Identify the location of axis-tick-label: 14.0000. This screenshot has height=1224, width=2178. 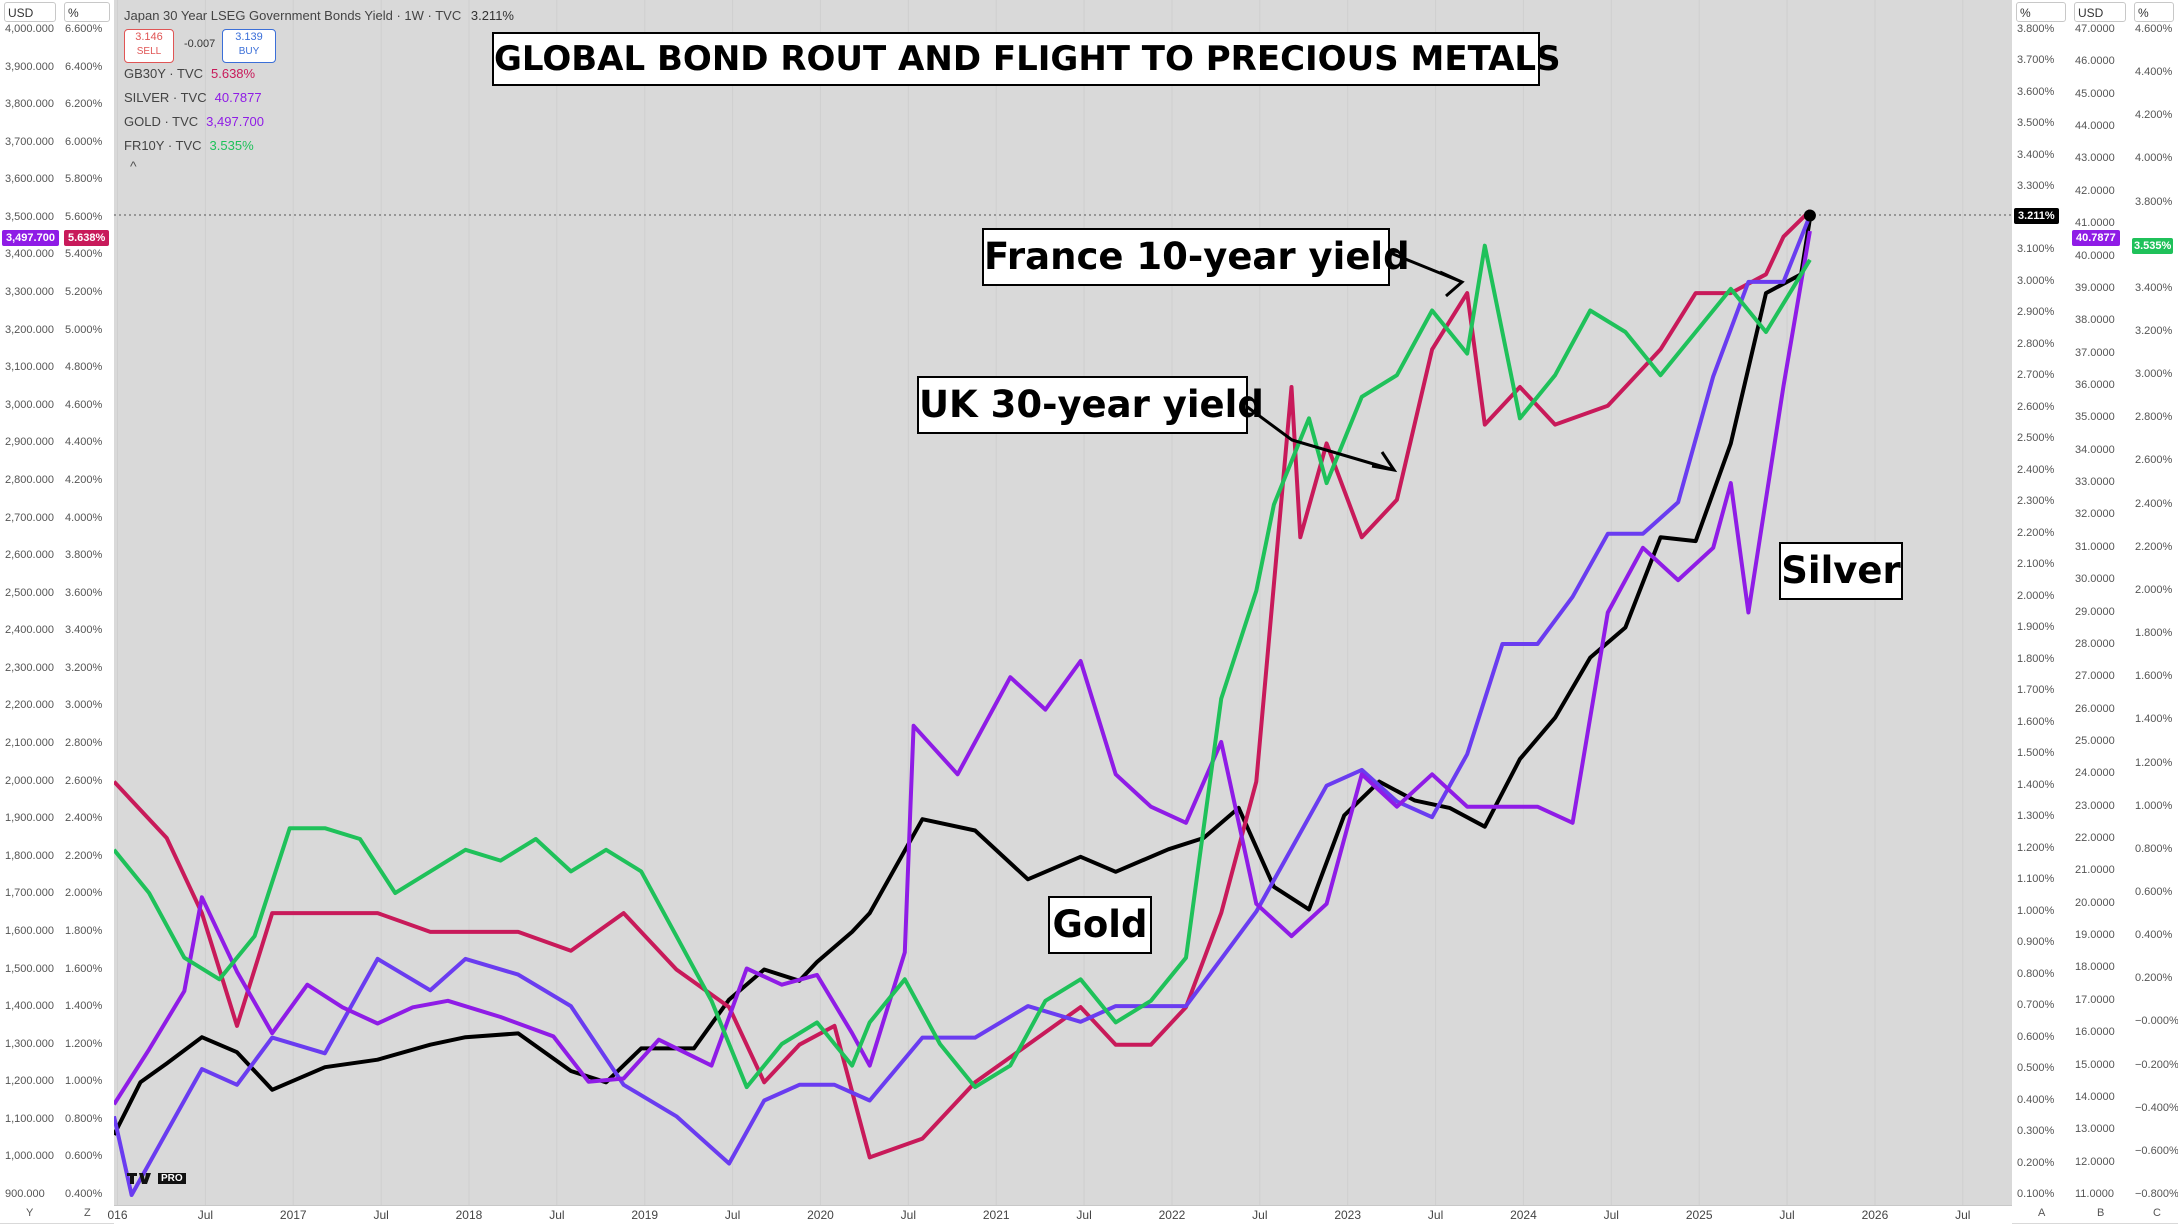
(2095, 1096).